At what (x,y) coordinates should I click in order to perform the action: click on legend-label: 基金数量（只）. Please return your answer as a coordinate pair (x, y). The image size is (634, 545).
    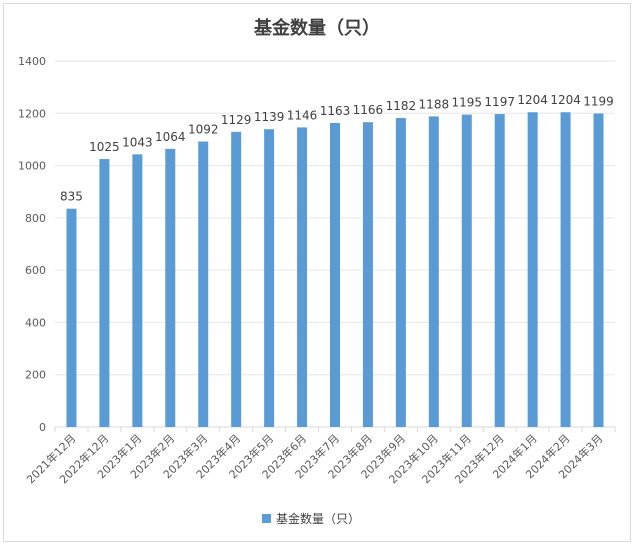
    Looking at the image, I should click on (318, 518).